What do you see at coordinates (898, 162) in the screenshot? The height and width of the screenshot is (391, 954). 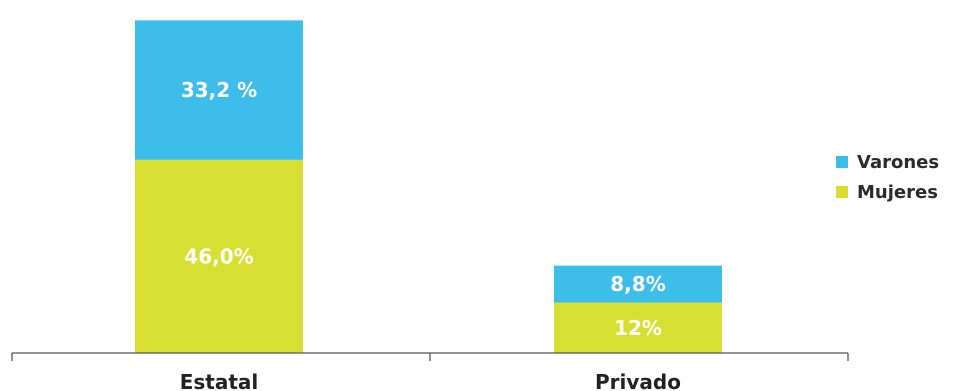 I see `legend-label-varones: Varones` at bounding box center [898, 162].